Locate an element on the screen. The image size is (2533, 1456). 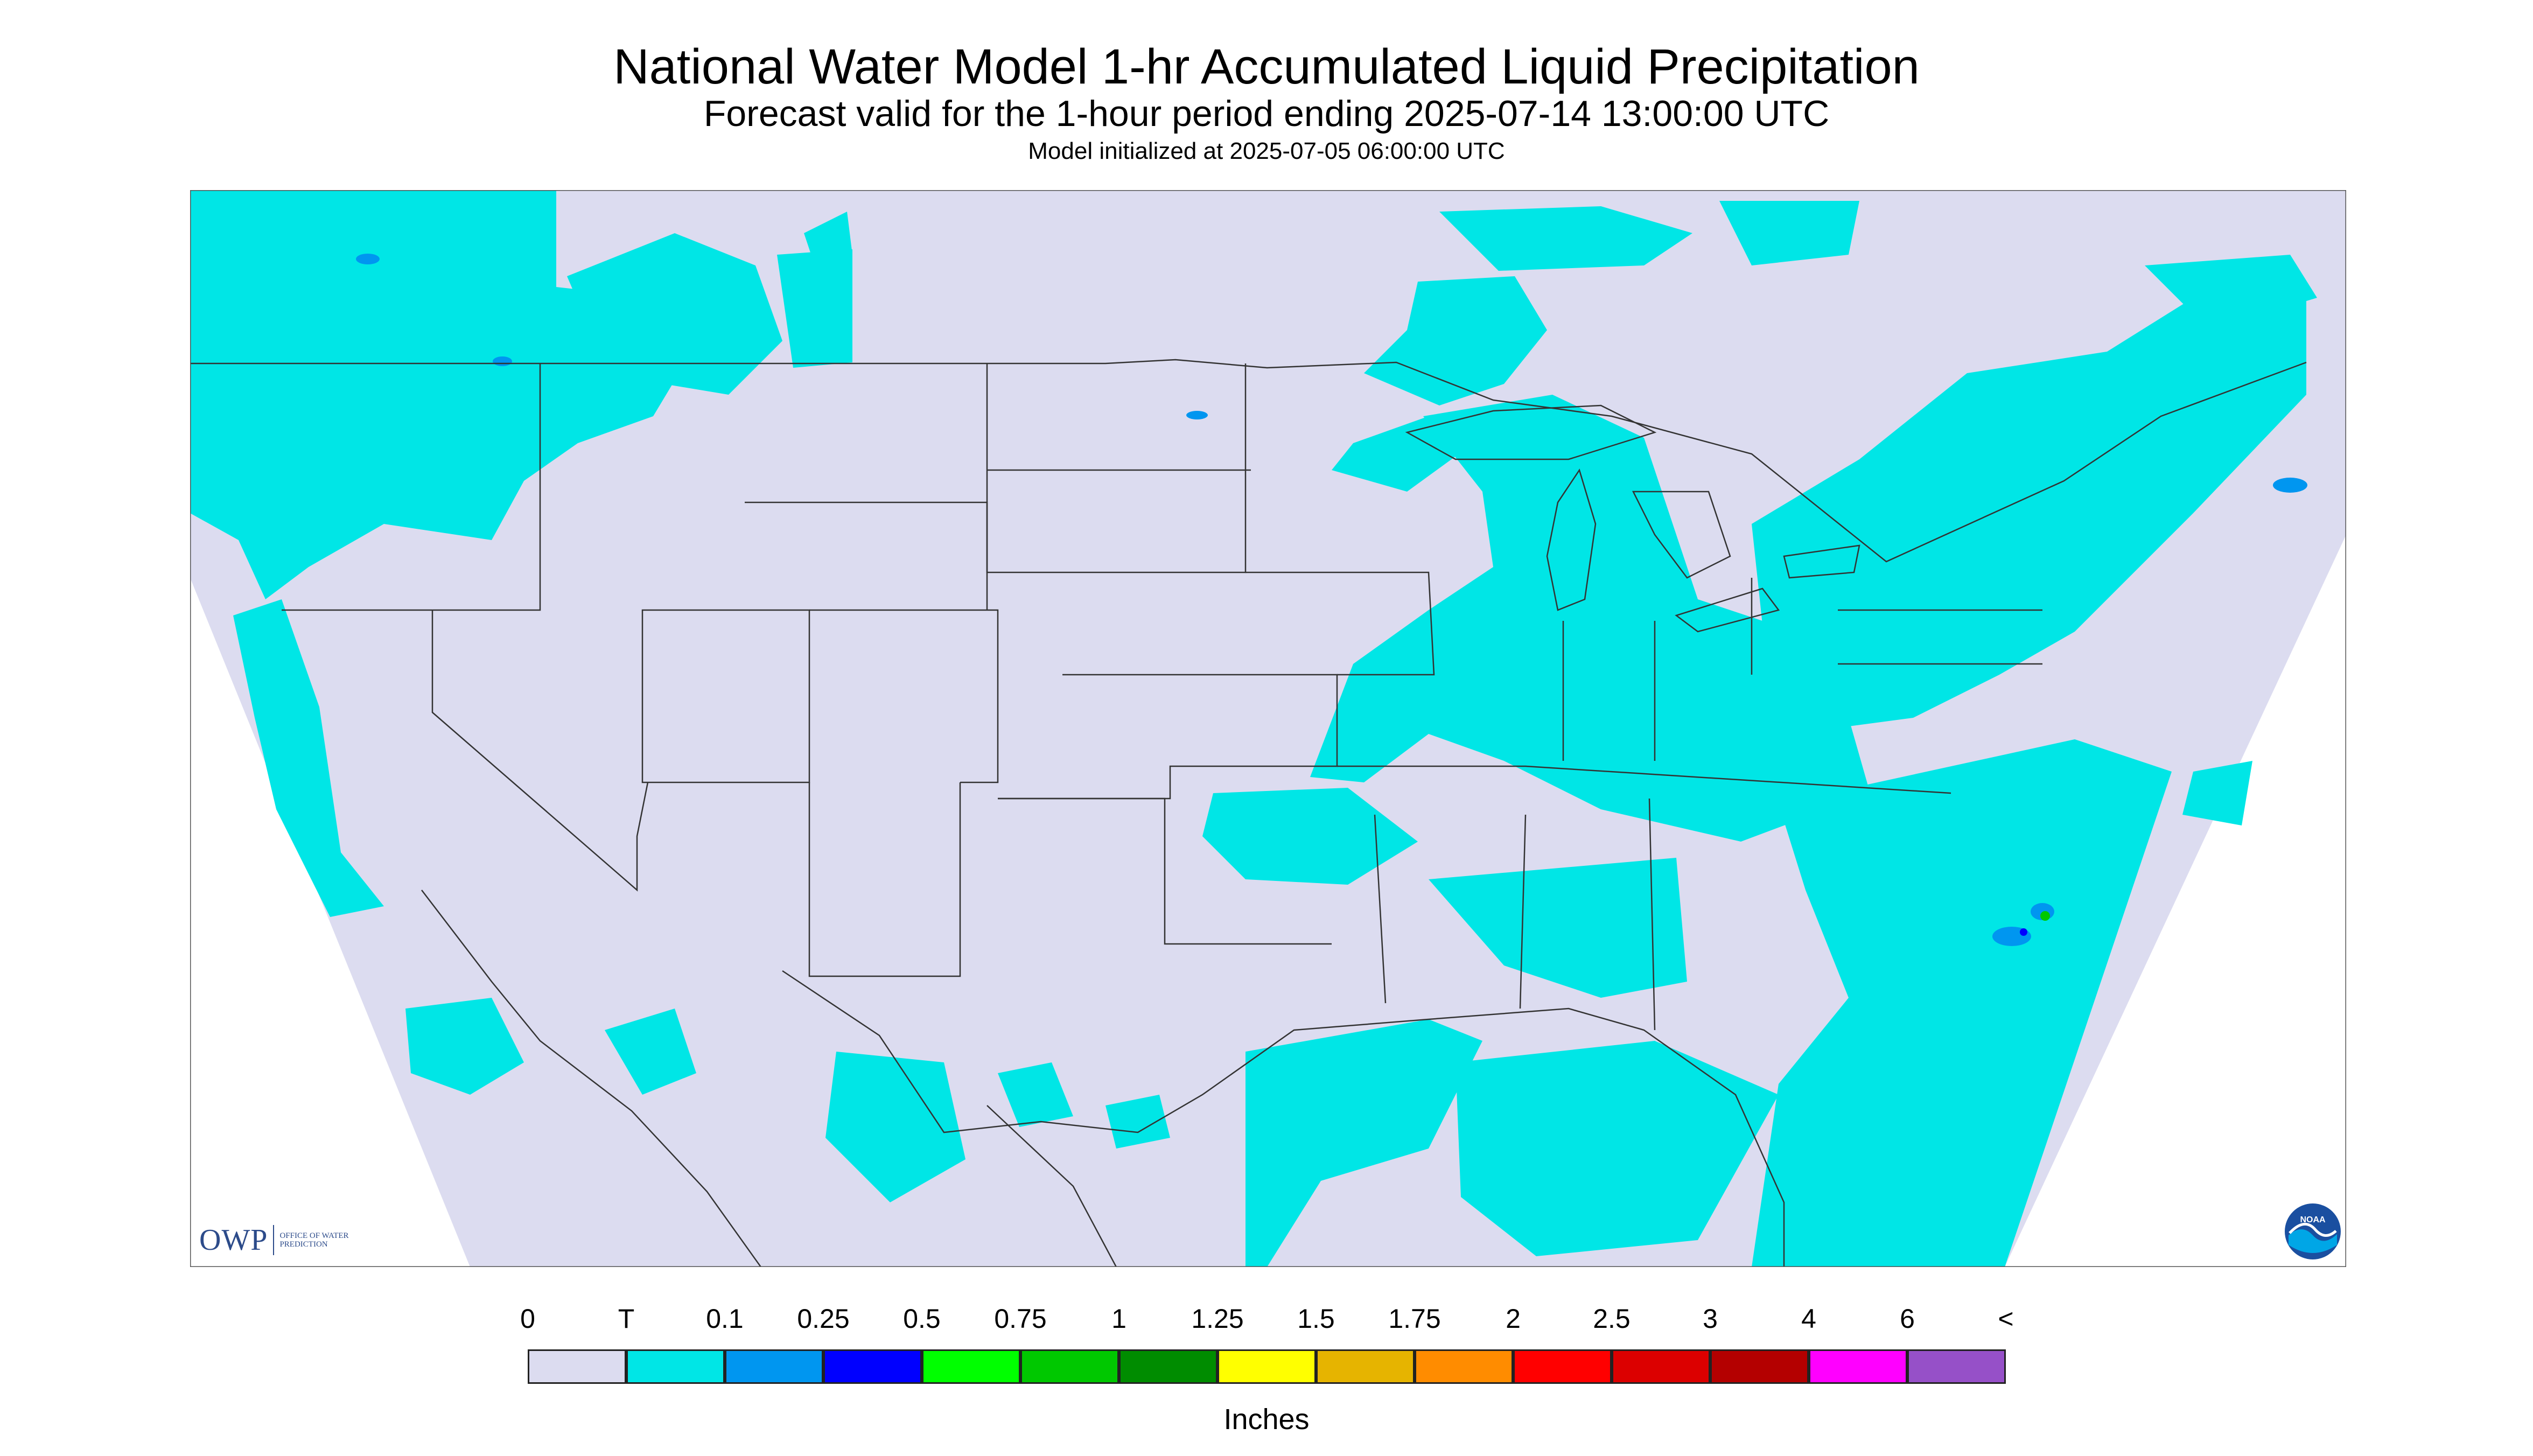
moderate-precip-spot is located at coordinates (2035, 923).